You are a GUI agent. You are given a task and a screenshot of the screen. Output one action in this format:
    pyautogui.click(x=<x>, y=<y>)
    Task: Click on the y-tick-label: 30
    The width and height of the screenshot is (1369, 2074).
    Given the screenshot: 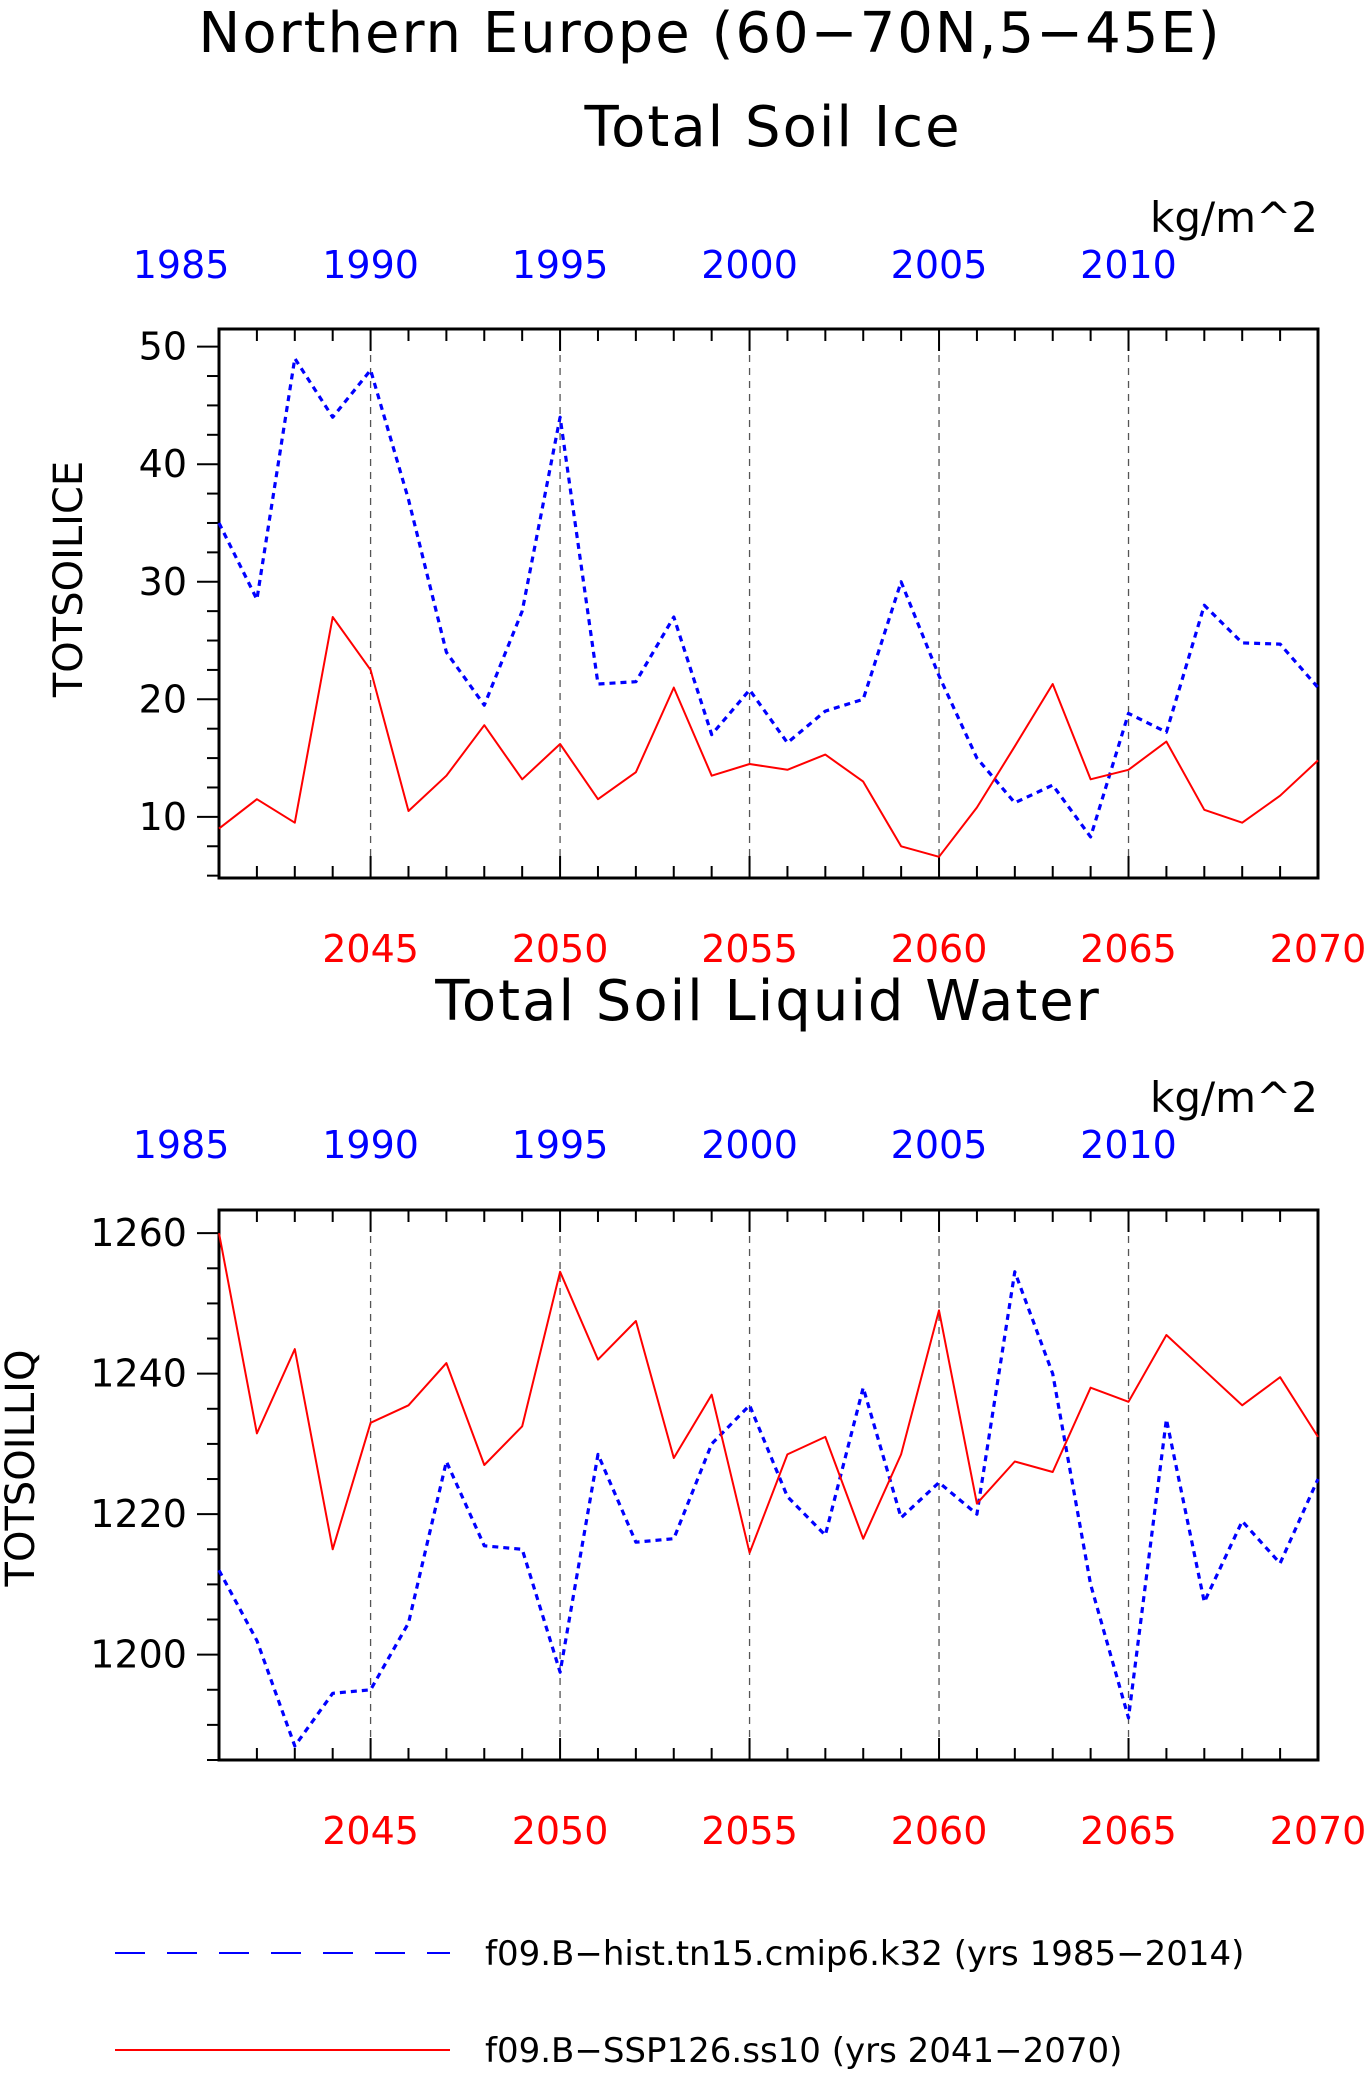 What is the action you would take?
    pyautogui.click(x=163, y=582)
    